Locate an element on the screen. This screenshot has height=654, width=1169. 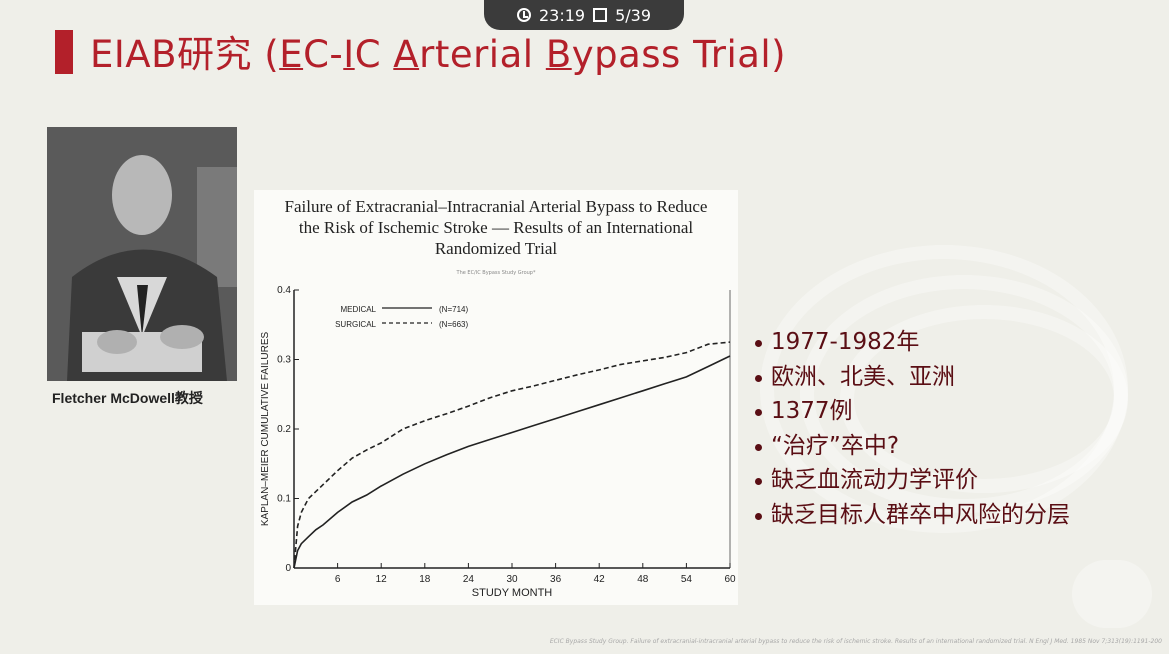
series-line-medical is located at coordinates (512, 462).